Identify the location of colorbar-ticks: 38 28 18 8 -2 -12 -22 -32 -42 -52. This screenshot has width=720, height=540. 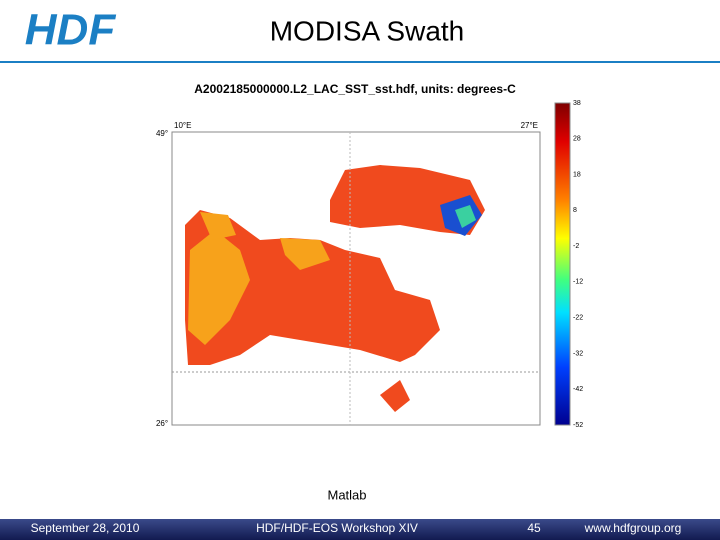
(578, 264).